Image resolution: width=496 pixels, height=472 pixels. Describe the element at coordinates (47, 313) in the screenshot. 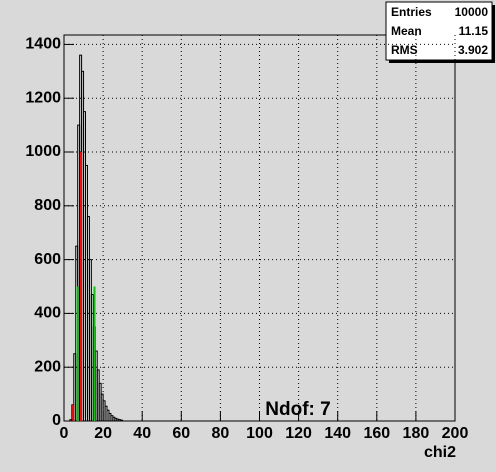

I see `y-tick-label: 400` at that location.